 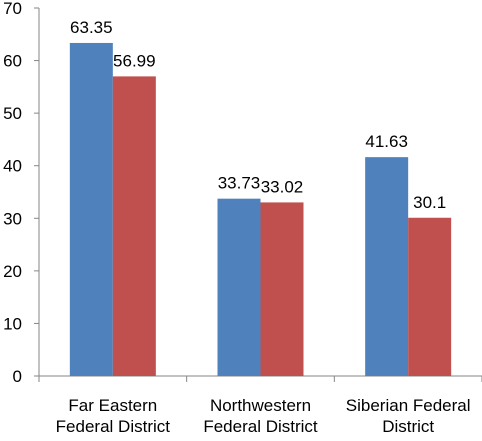 What do you see at coordinates (113, 416) in the screenshot?
I see `x-category-label: Far Eastern Federal District` at bounding box center [113, 416].